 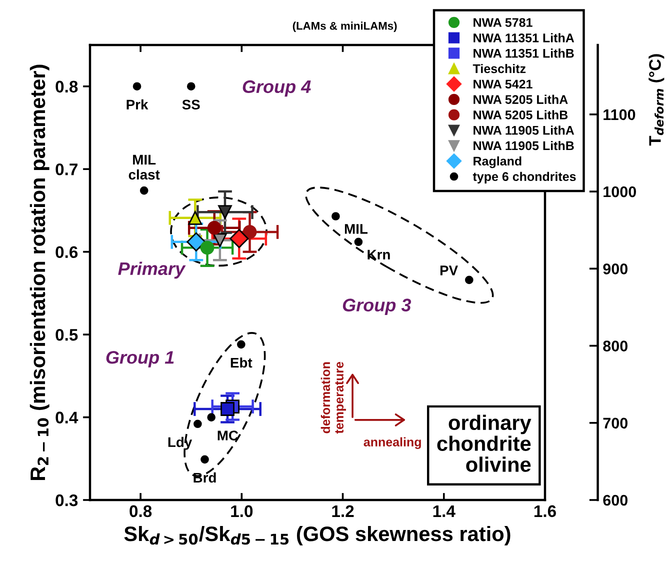 What do you see at coordinates (67, 169) in the screenshot?
I see `y-tick-label: 0.7` at bounding box center [67, 169].